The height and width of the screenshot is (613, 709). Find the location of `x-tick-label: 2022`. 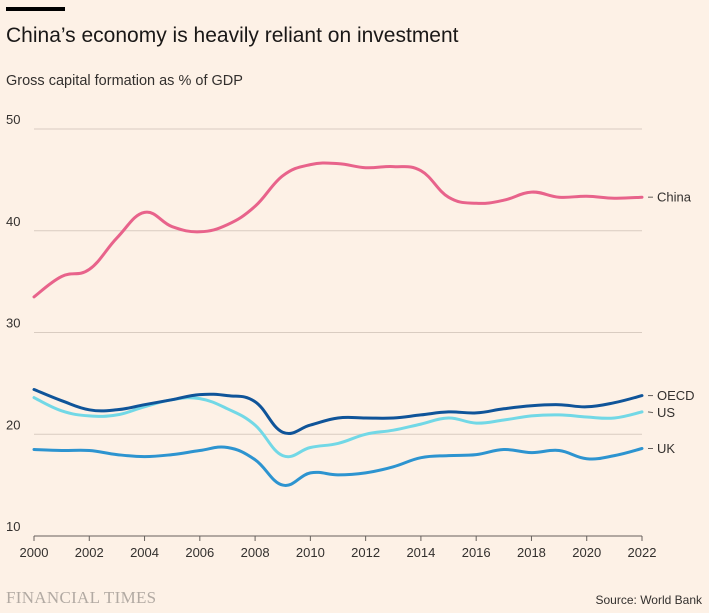

x-tick-label: 2022 is located at coordinates (642, 552).